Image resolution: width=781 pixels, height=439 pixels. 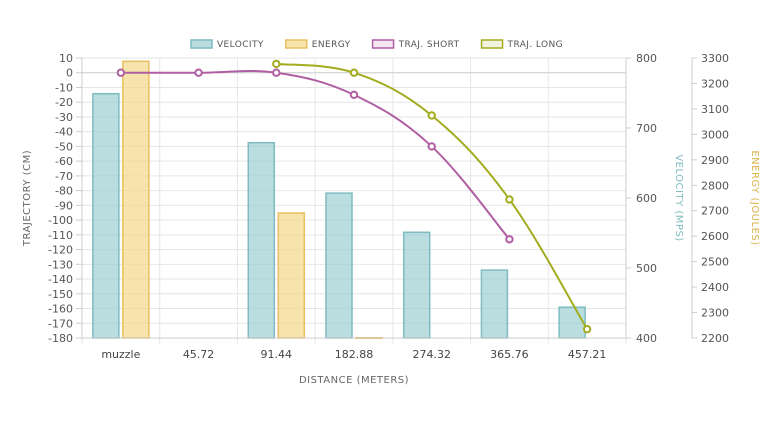 I want to click on velocity-tick-label: 600, so click(x=646, y=198).